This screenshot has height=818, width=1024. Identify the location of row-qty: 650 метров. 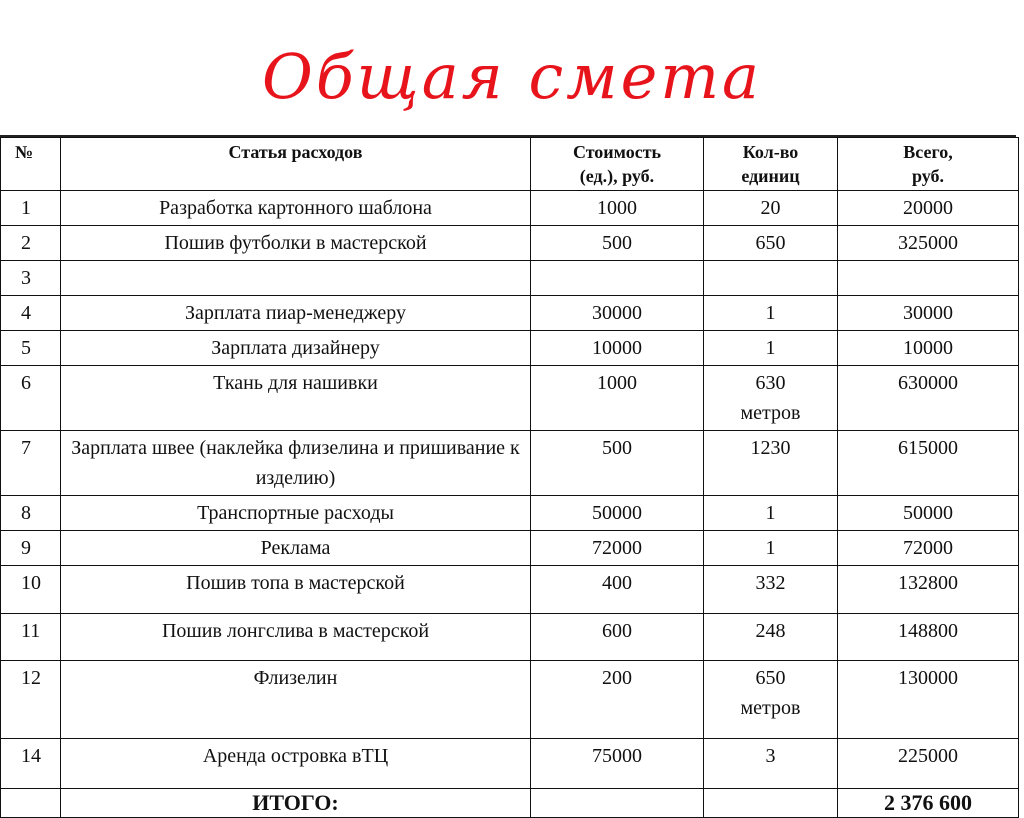
(770, 699).